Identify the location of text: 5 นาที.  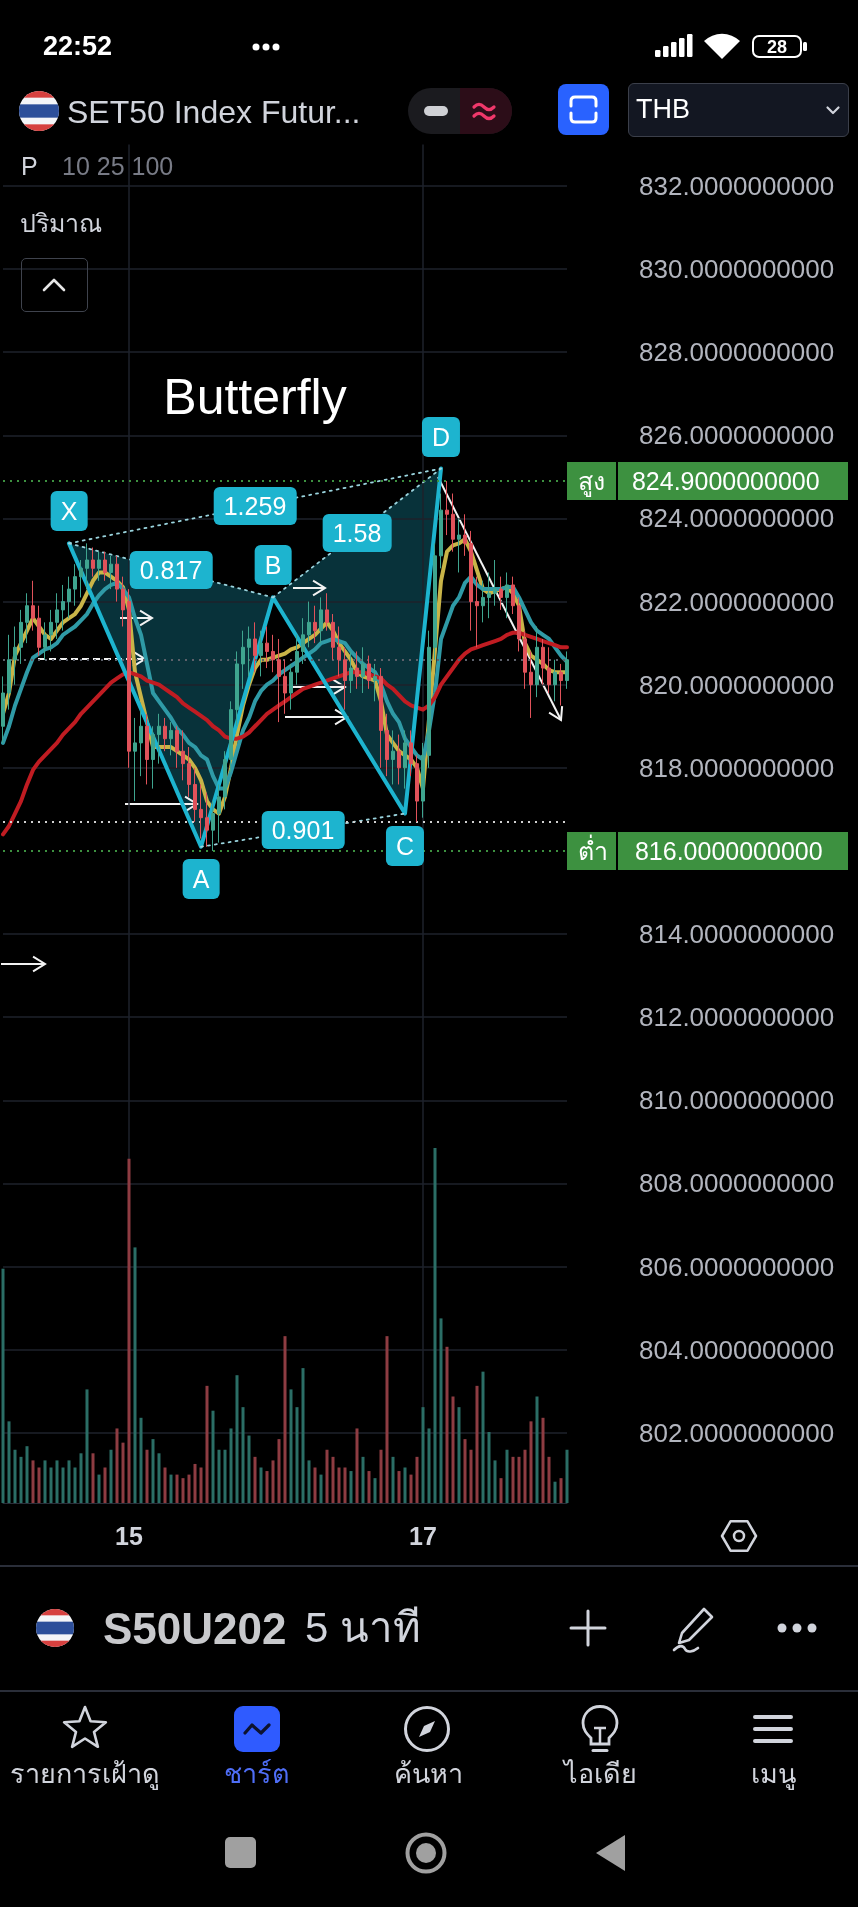
(363, 1627).